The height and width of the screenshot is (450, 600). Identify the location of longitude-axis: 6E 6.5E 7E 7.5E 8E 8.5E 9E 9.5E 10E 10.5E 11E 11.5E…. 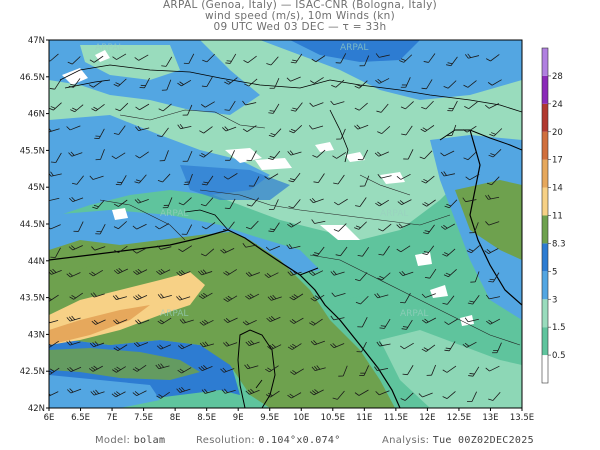
(289, 415).